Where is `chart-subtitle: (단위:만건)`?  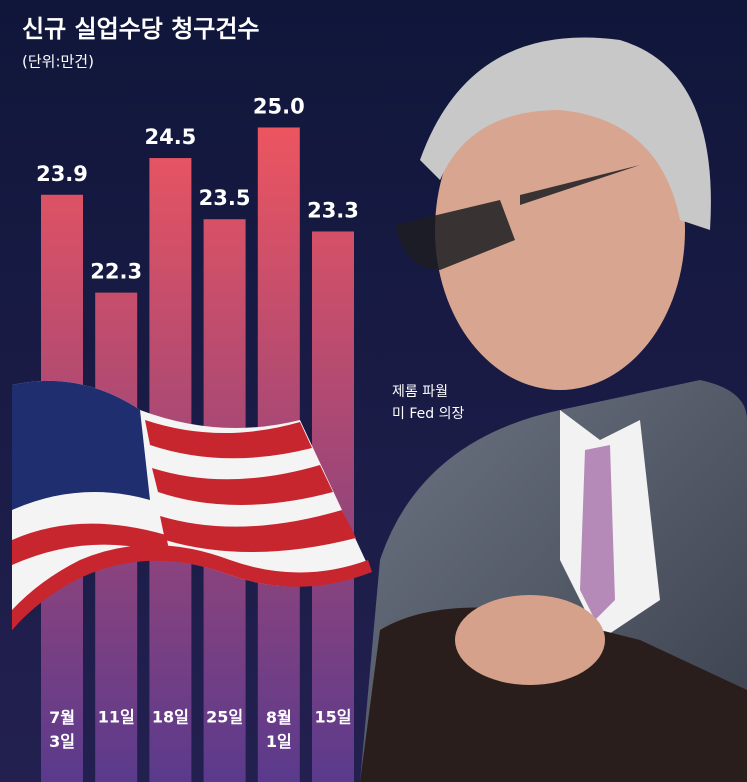
chart-subtitle: (단위:만건) is located at coordinates (58, 62).